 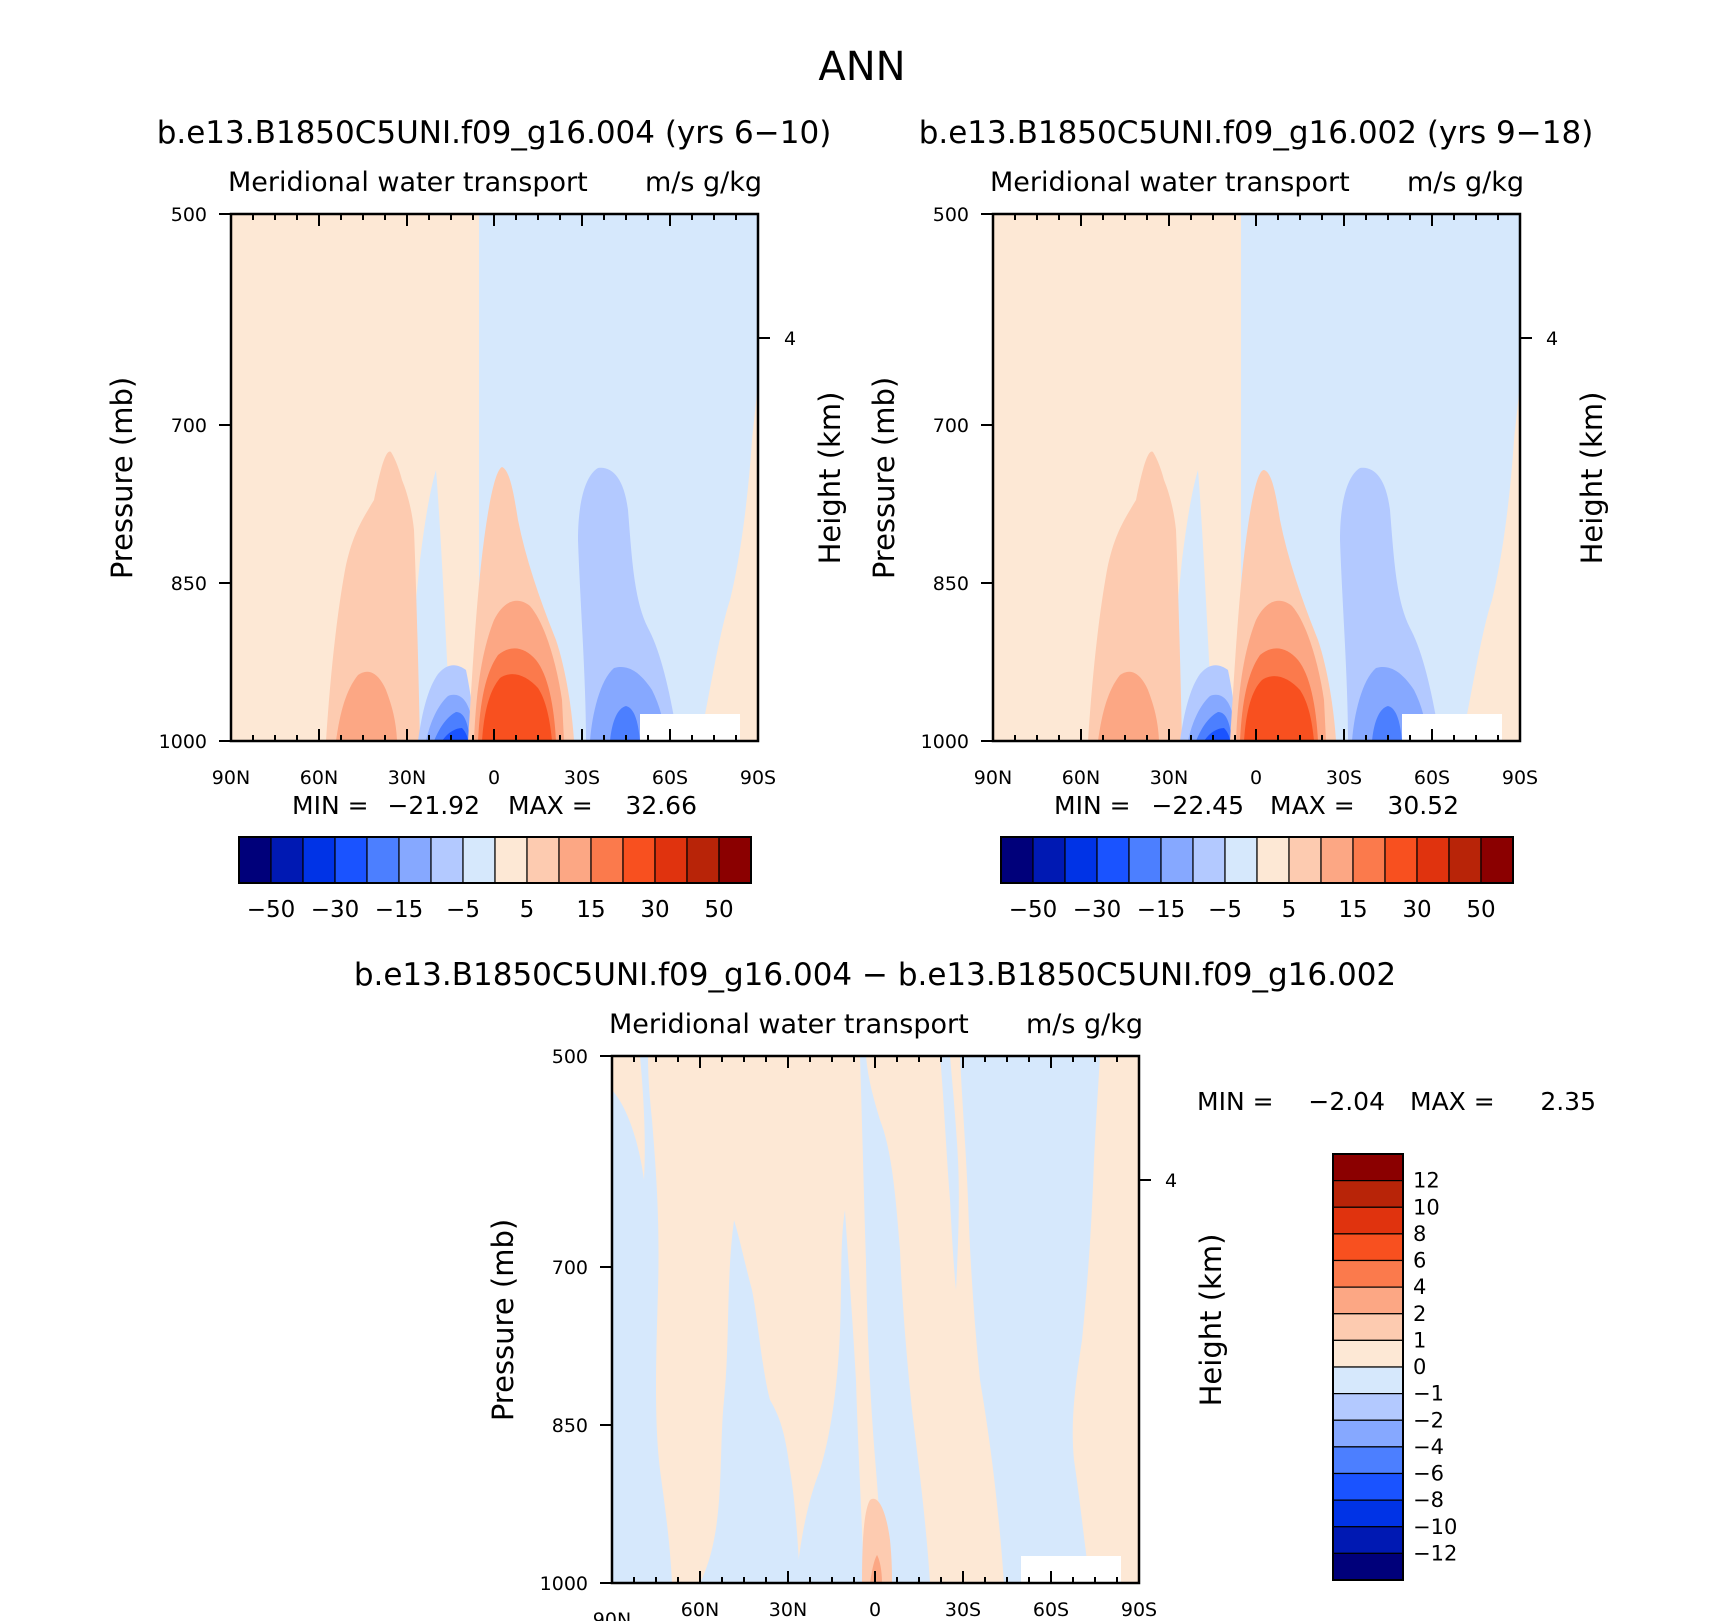 I want to click on y-right-axis-label: Height (km), so click(x=1592, y=478).